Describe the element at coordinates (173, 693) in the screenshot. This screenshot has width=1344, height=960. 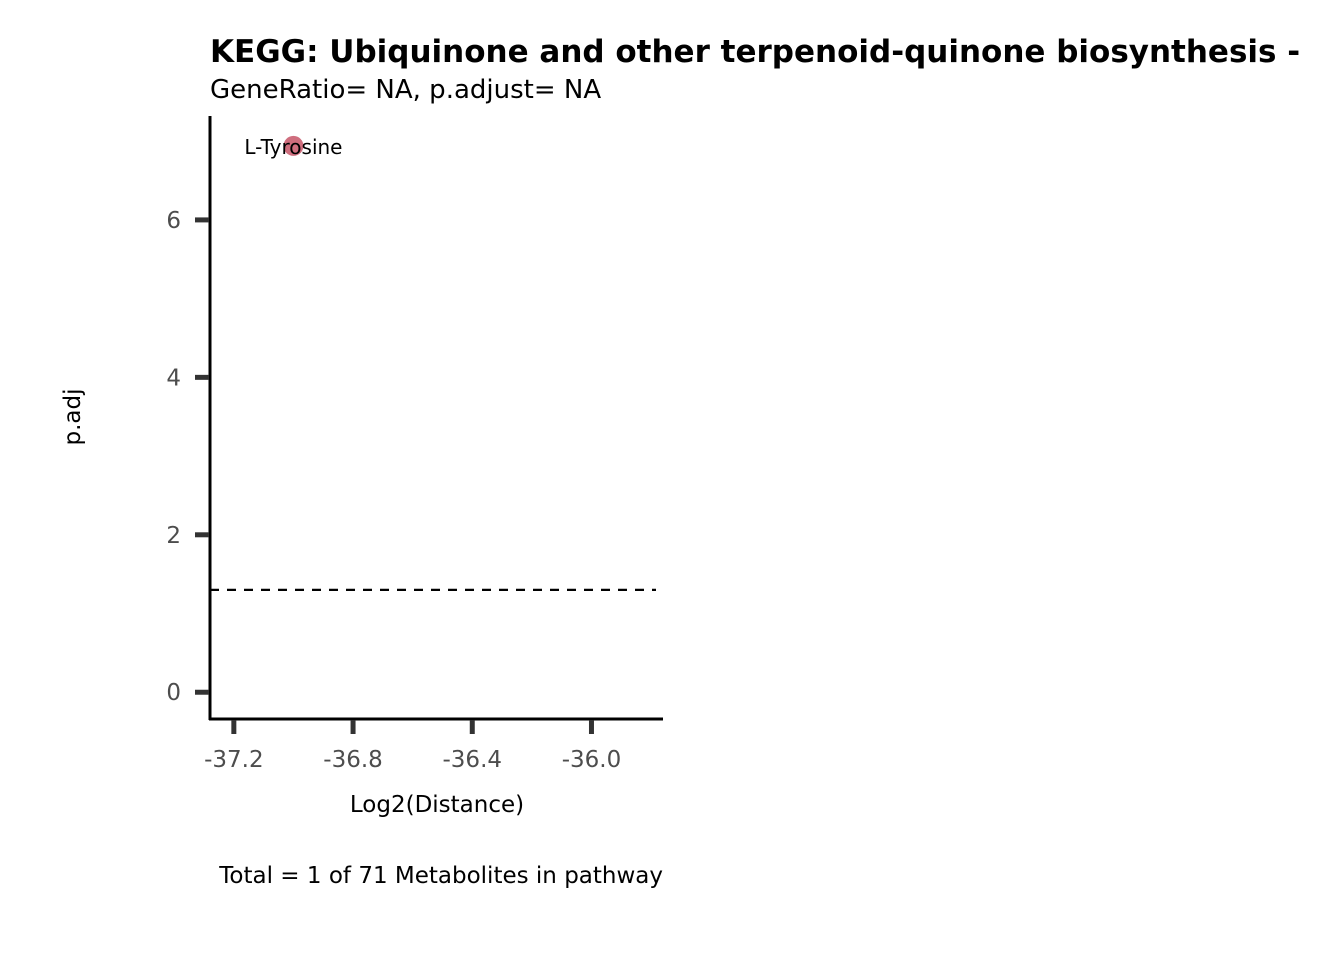
I see `y-tick-label: 0` at that location.